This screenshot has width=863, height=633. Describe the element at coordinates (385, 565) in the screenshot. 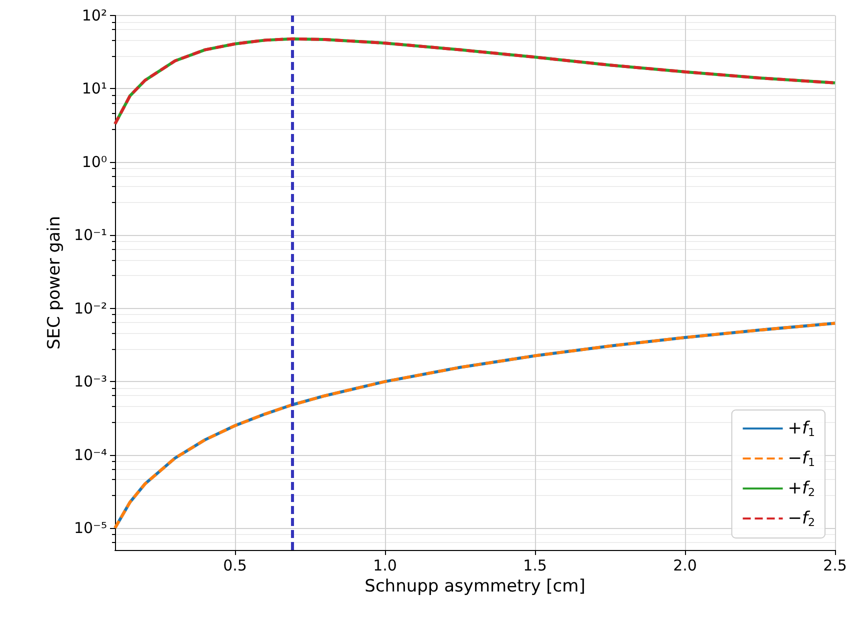

I see `x-tick-label: 1.0` at that location.